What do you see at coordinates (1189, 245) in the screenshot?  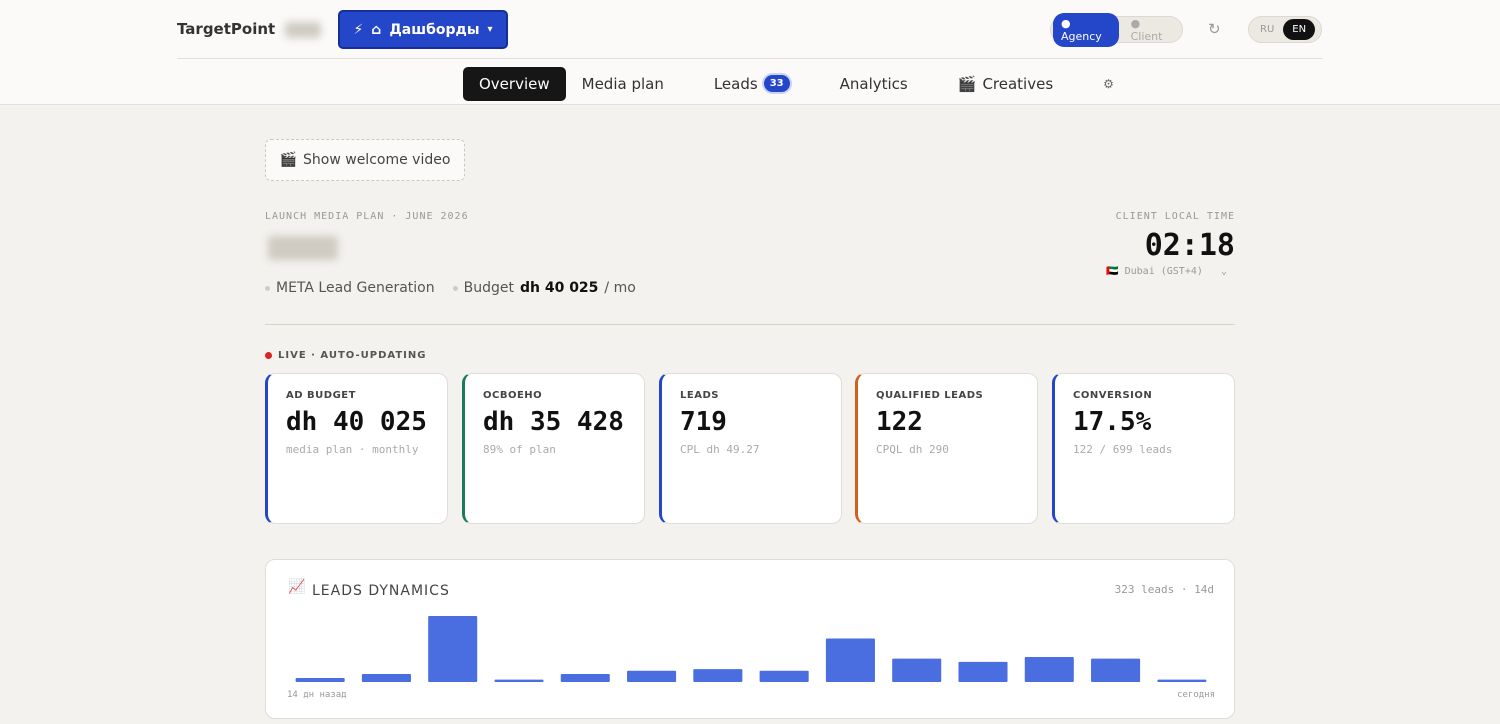 I see `clock-time: 02:18` at bounding box center [1189, 245].